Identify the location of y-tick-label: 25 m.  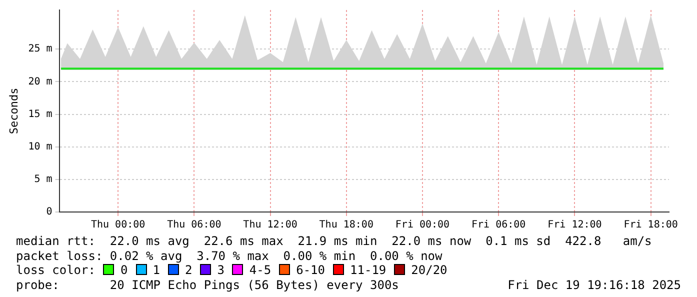
(40, 49).